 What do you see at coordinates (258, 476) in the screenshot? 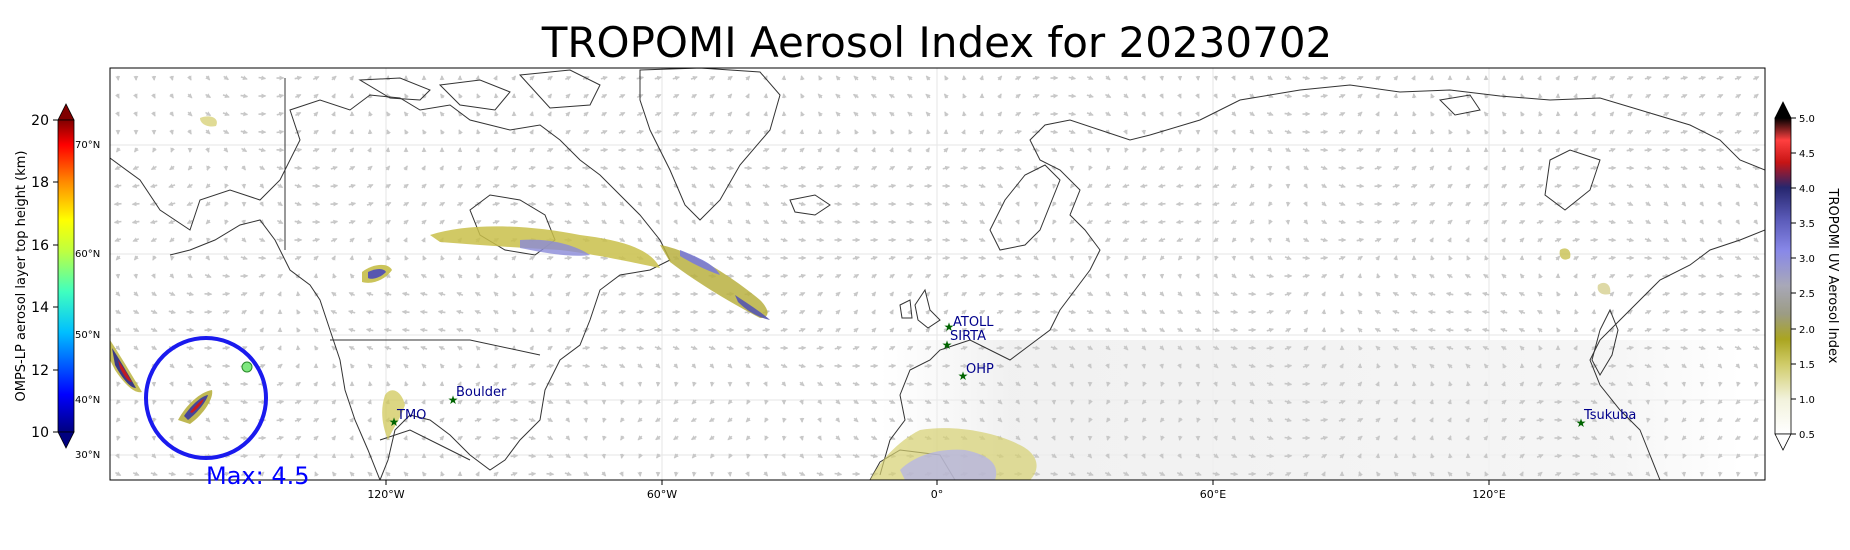
I see `max-value-label: Max: 4.5` at bounding box center [258, 476].